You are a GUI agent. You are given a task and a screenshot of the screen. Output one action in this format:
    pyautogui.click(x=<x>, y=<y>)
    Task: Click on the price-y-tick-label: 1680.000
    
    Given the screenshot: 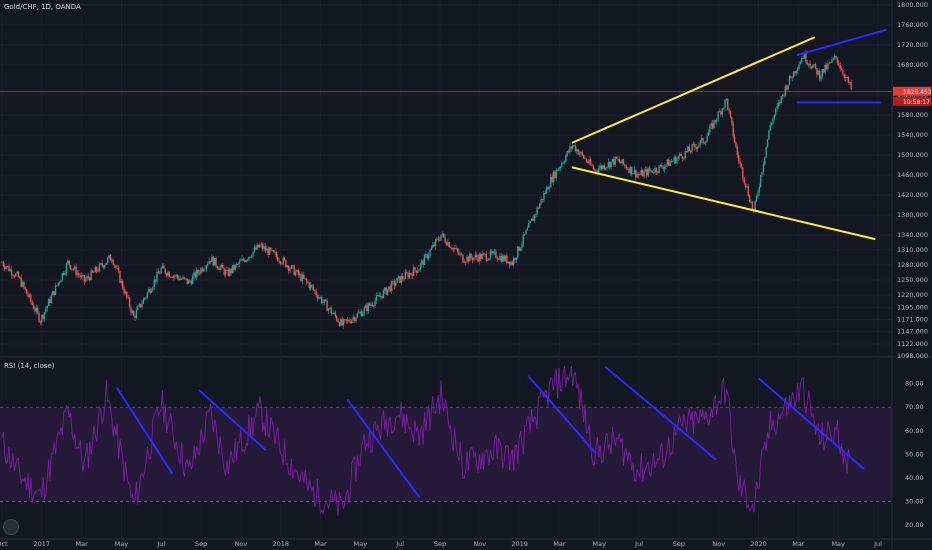 What is the action you would take?
    pyautogui.click(x=912, y=65)
    